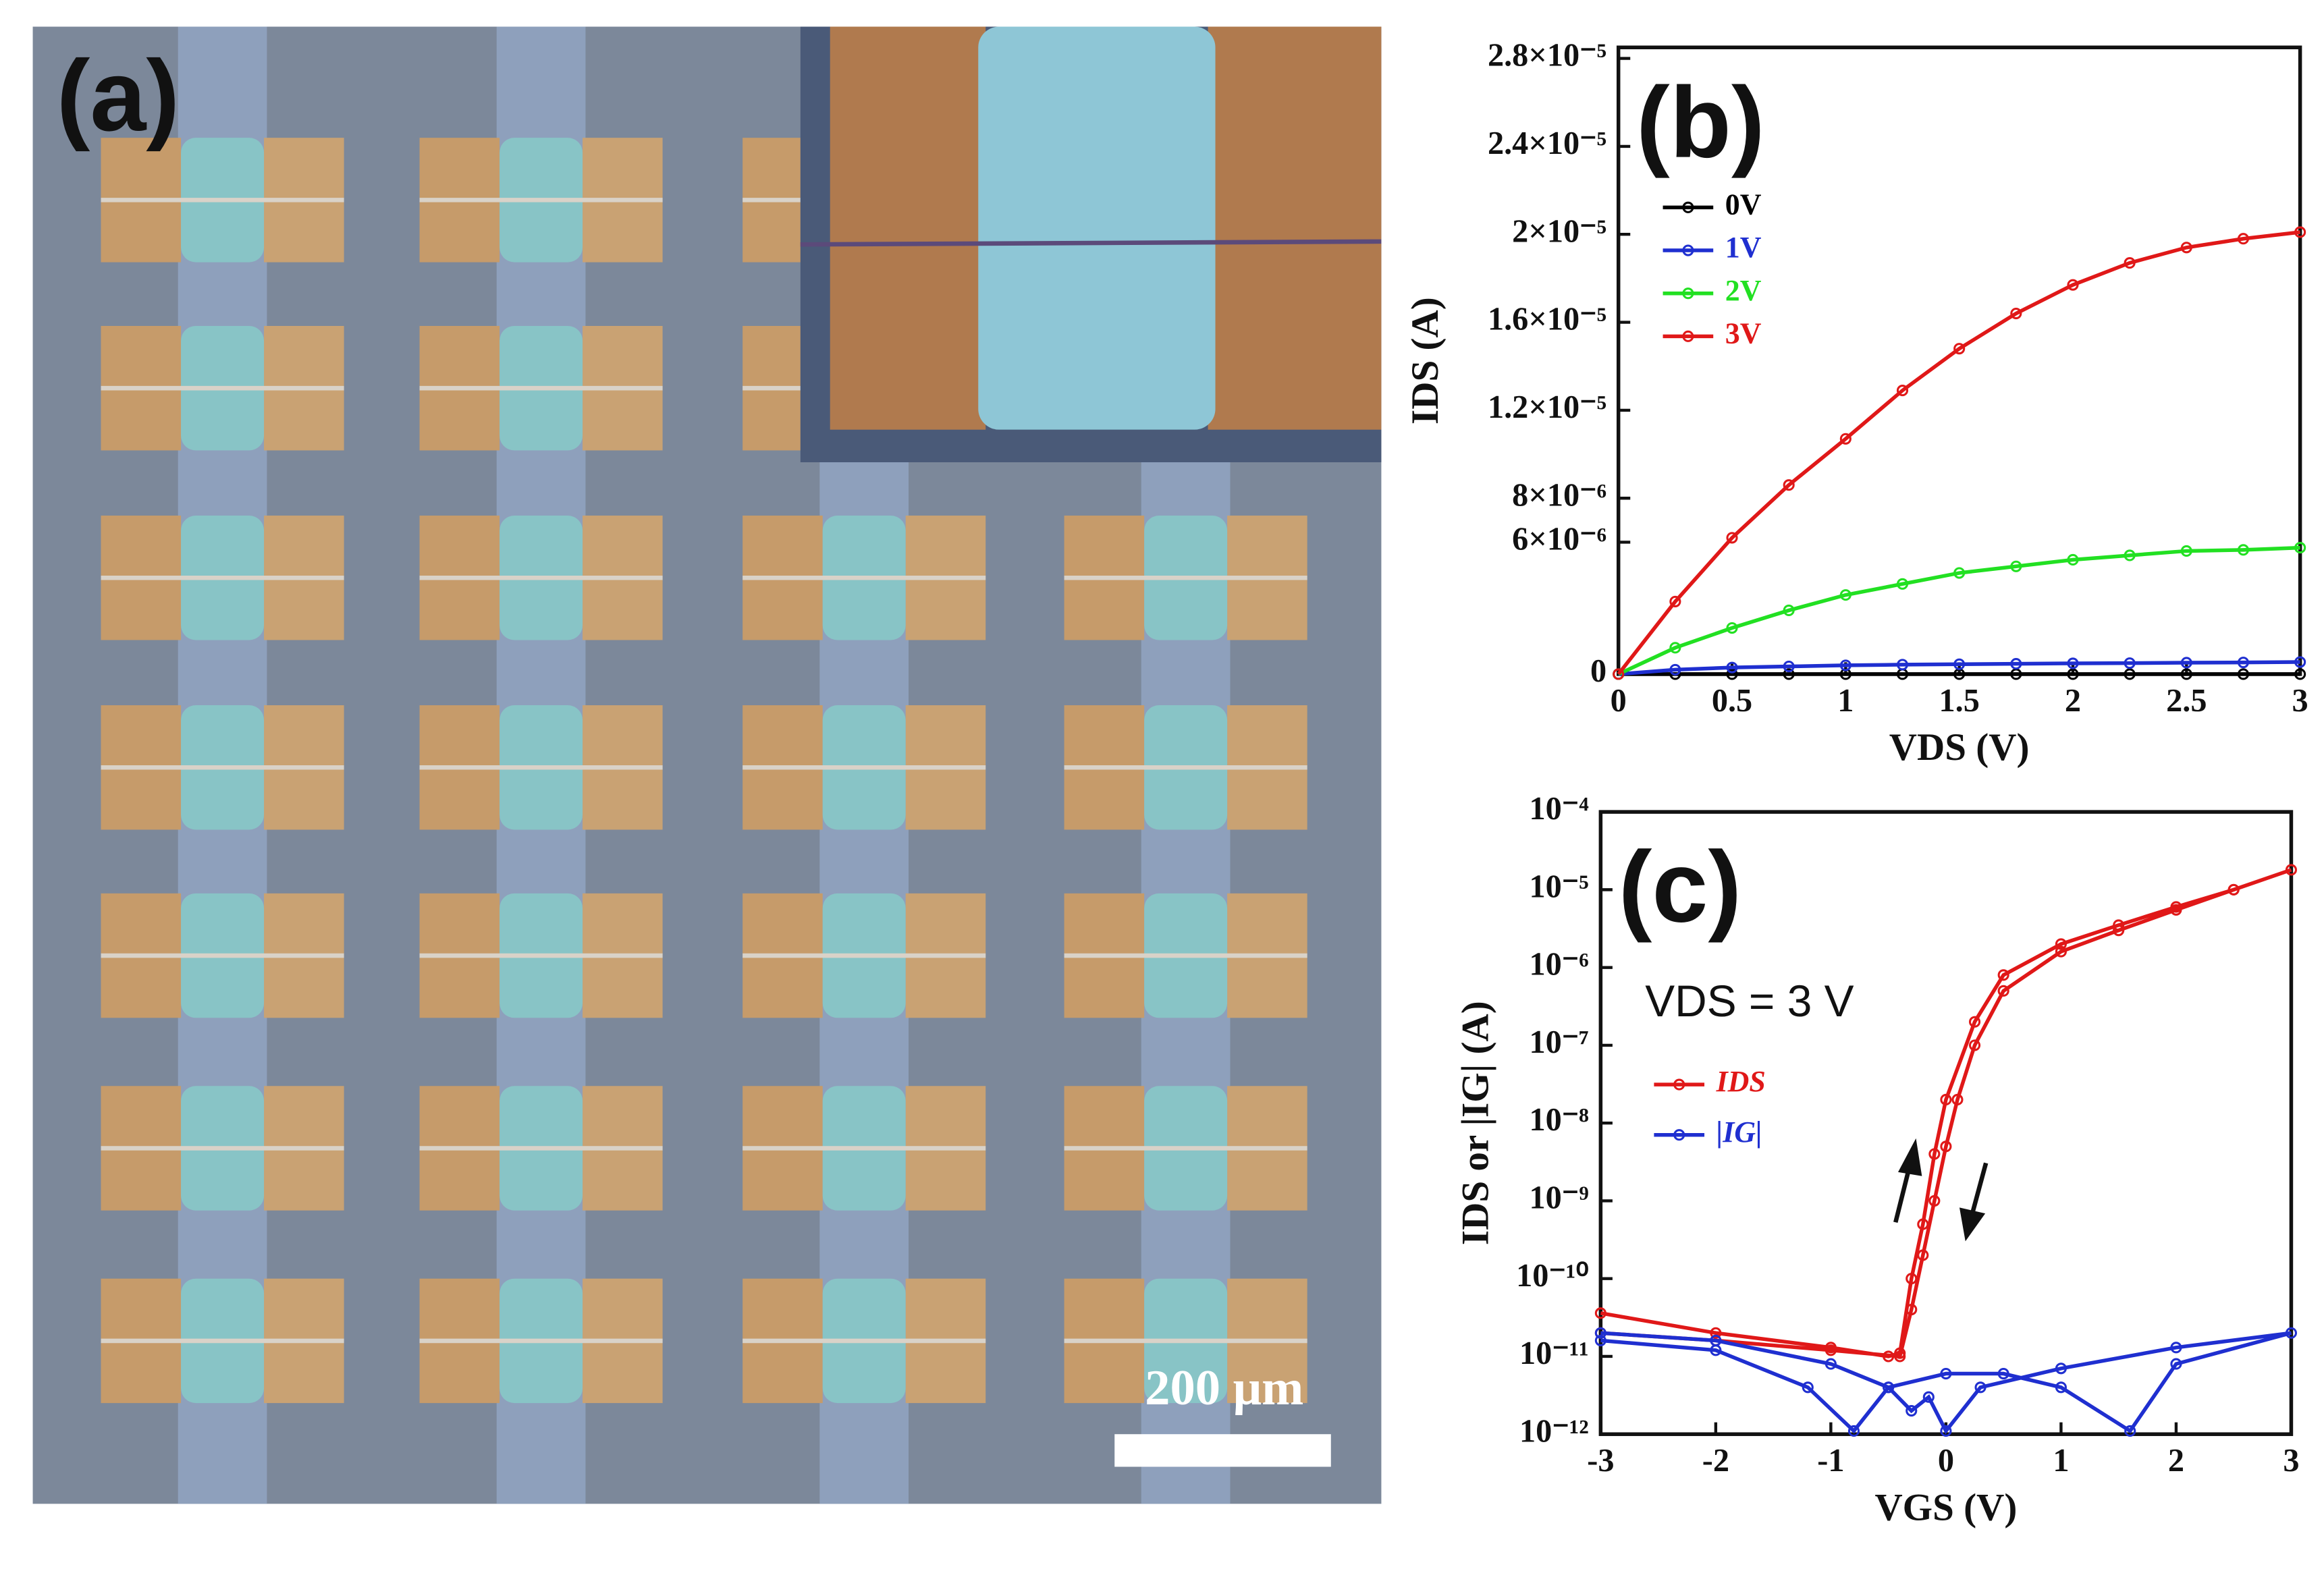  What do you see at coordinates (1560, 886) in the screenshot?
I see `y-tick-label: 10⁻⁵` at bounding box center [1560, 886].